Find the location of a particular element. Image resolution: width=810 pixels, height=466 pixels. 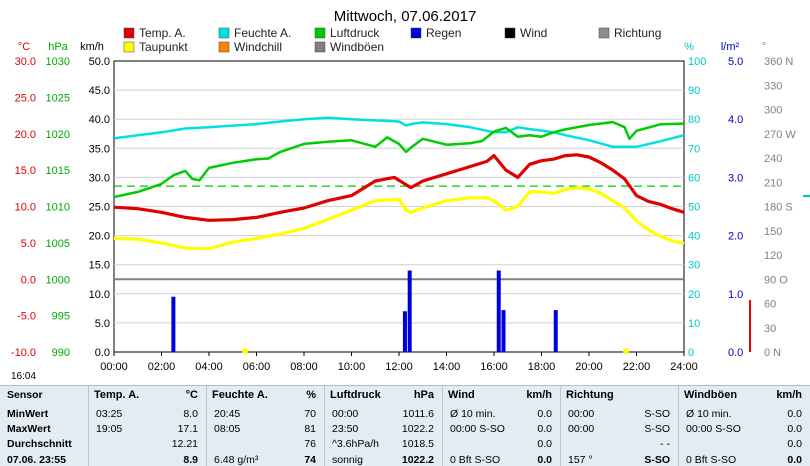

wind-axis-tick: 45.0 is located at coordinates (99, 91).